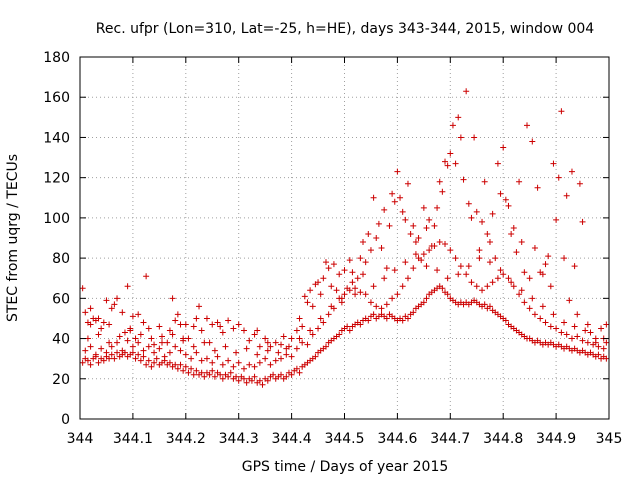  Describe the element at coordinates (61, 380) in the screenshot. I see `y-tick-label: 20` at that location.